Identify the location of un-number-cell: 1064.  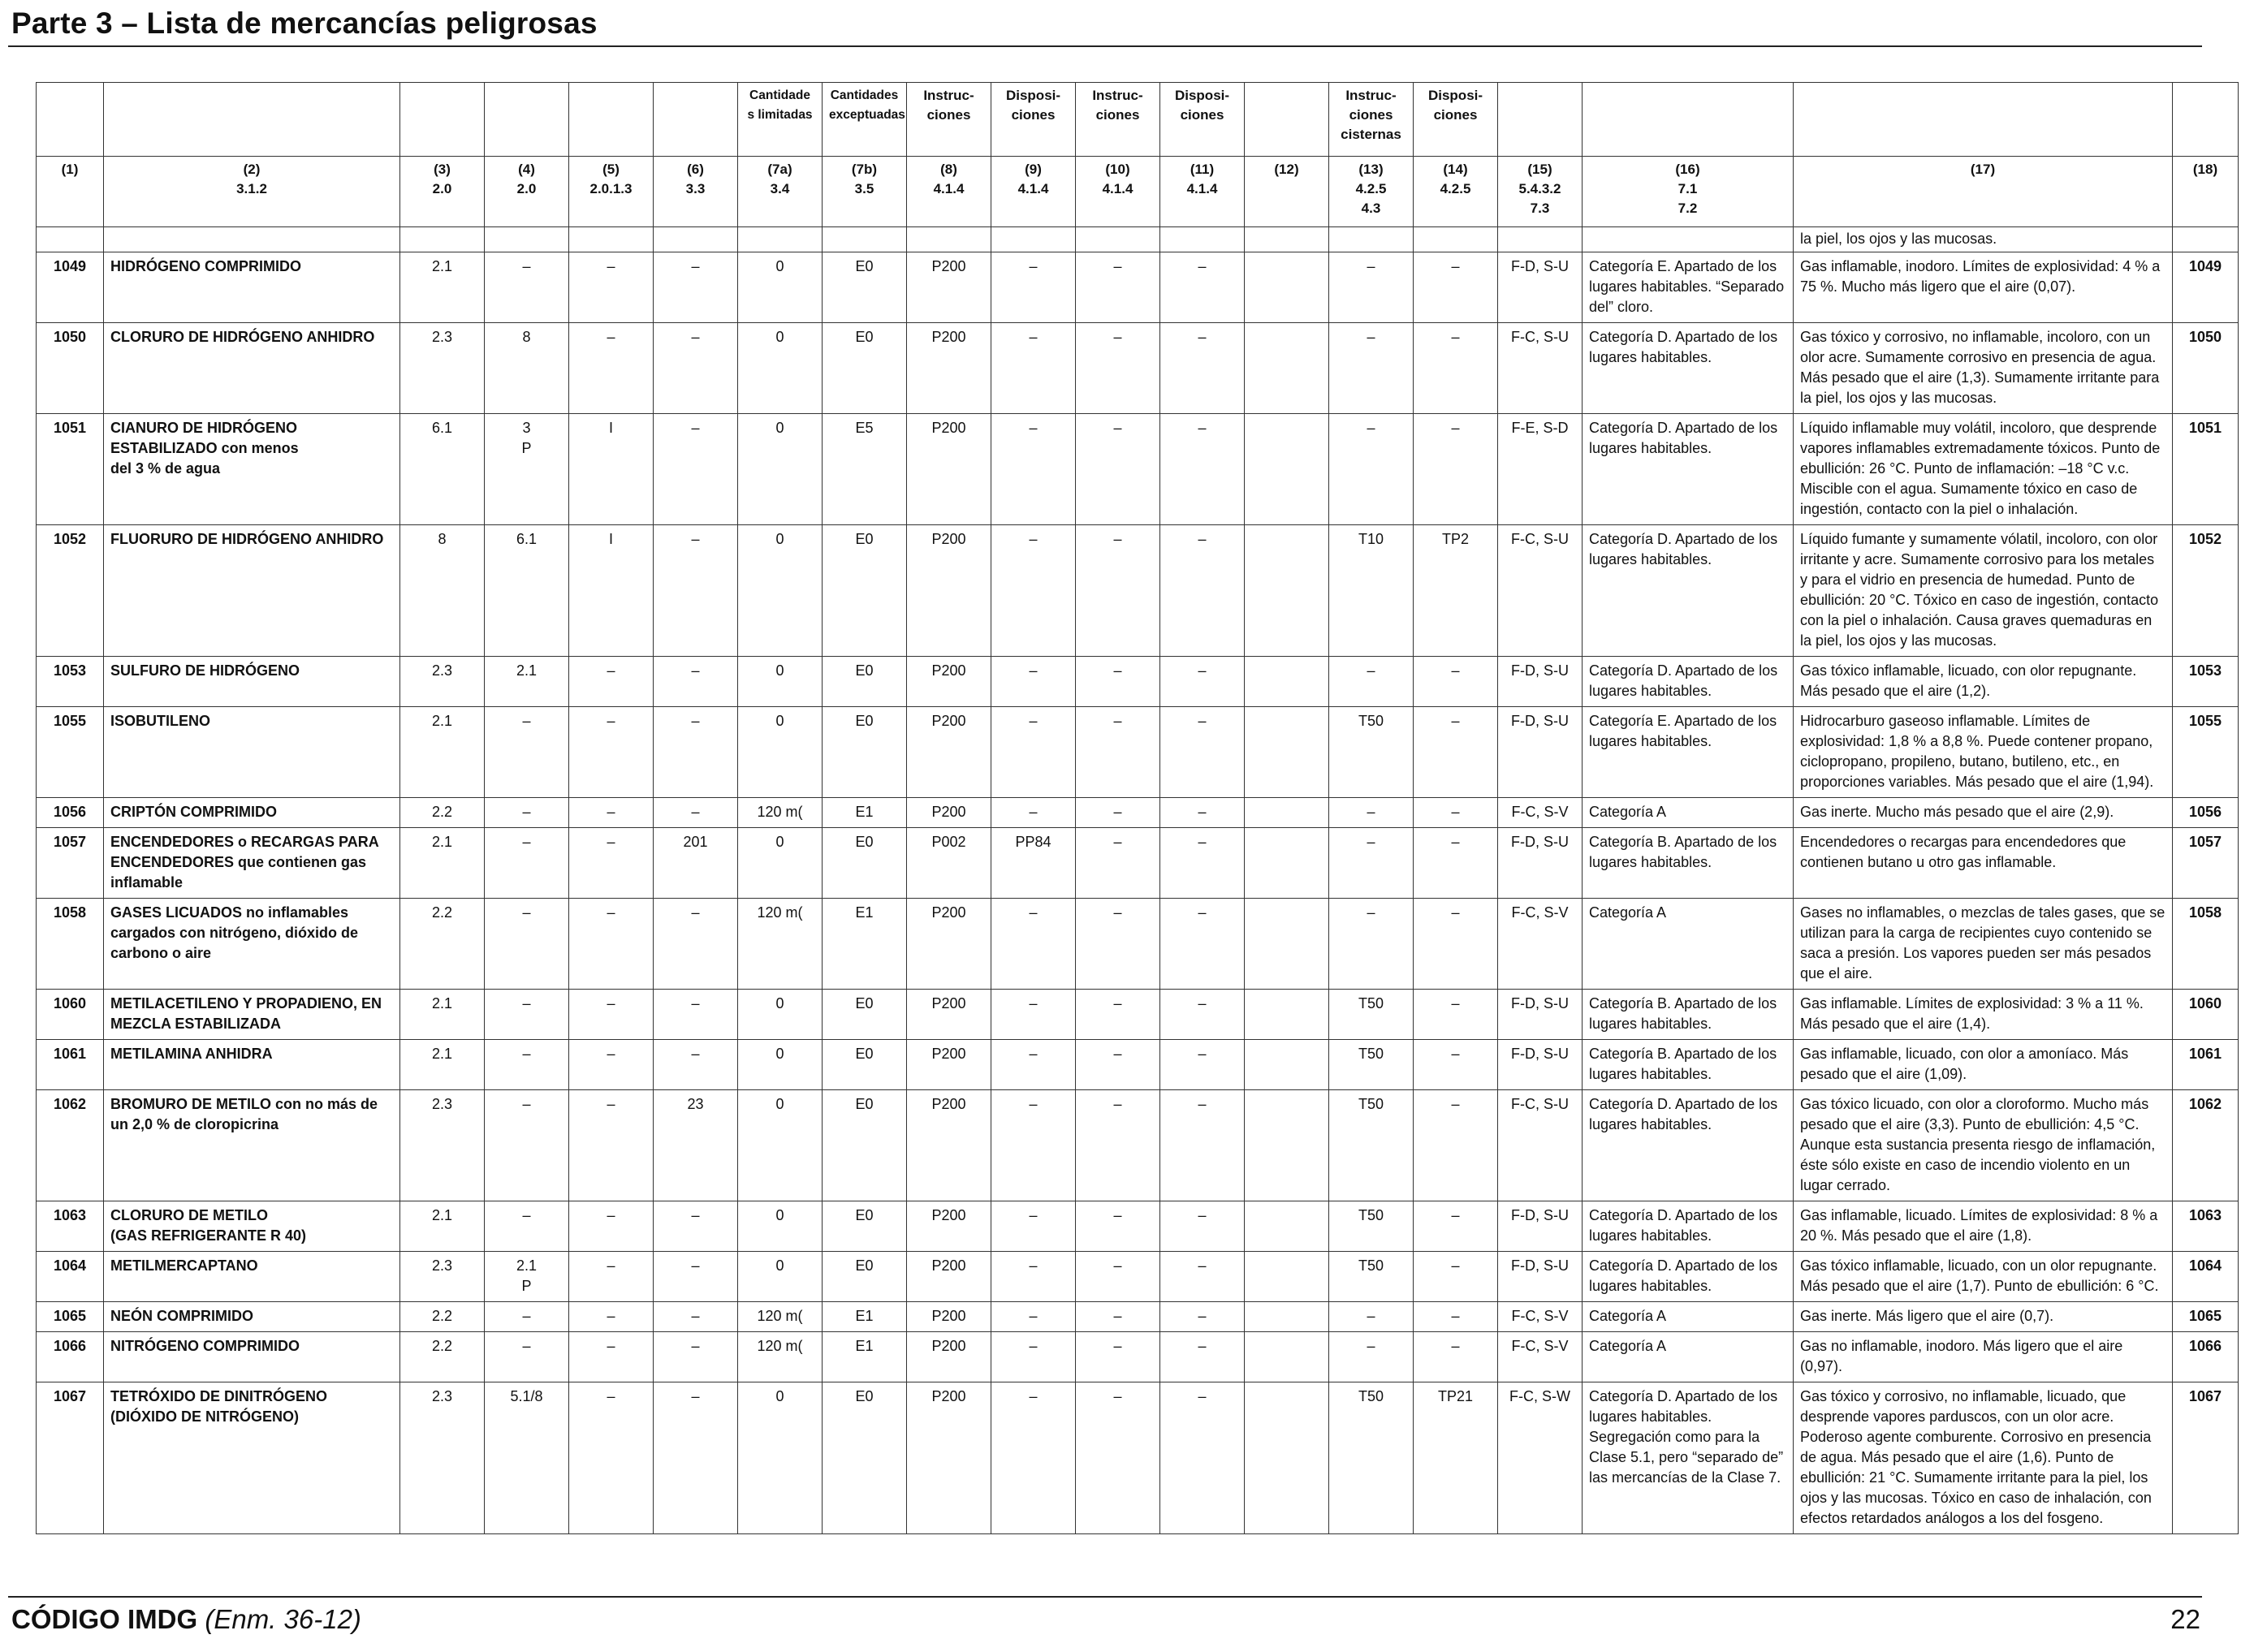
(70, 1276).